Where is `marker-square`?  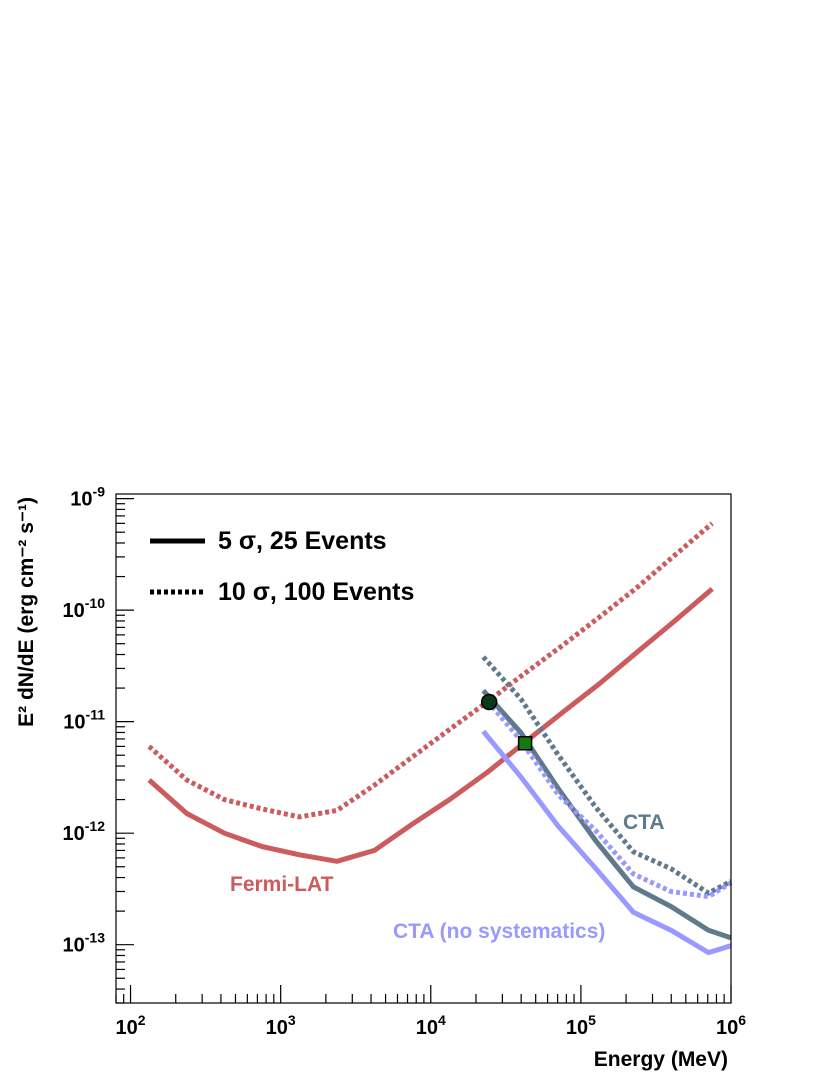
marker-square is located at coordinates (525, 743).